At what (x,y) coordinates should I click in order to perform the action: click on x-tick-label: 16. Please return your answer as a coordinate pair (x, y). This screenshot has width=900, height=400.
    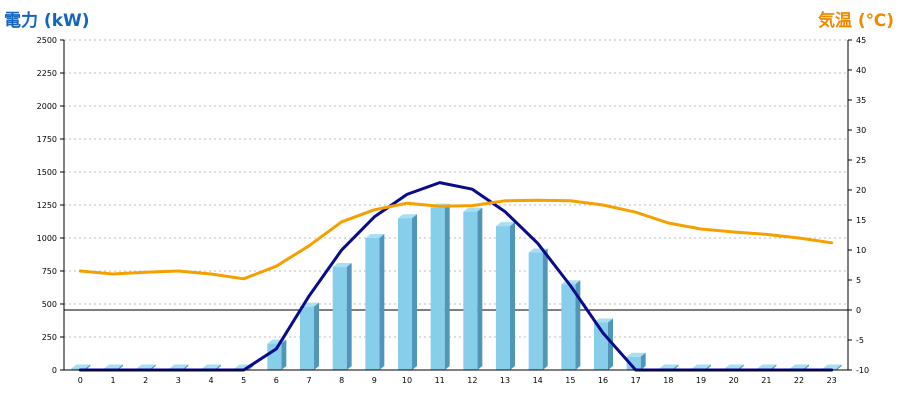
    Looking at the image, I should click on (603, 380).